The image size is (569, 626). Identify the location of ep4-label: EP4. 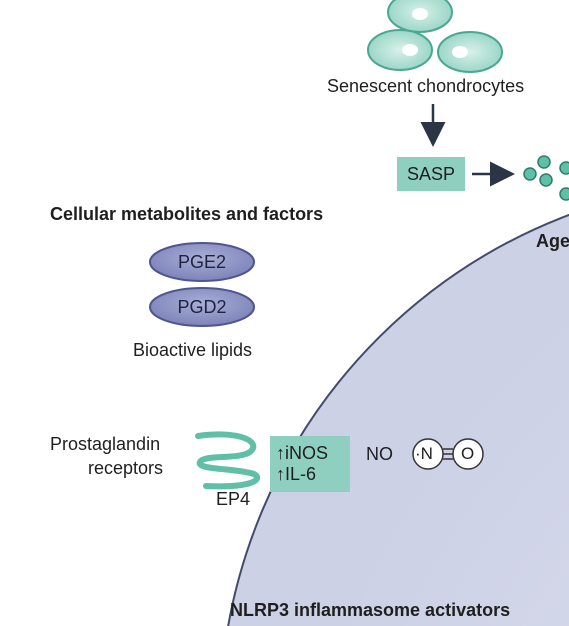
(233, 499).